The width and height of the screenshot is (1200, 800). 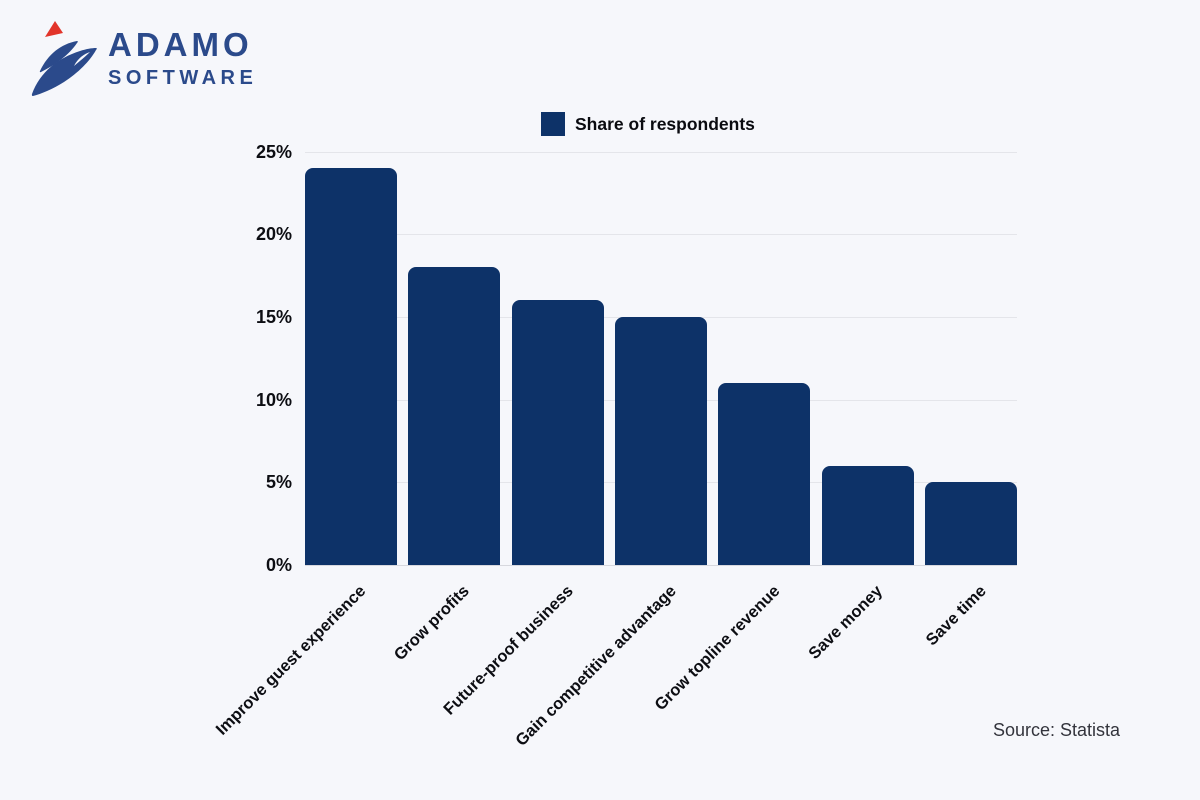 What do you see at coordinates (553, 124) in the screenshot?
I see `legend-swatch` at bounding box center [553, 124].